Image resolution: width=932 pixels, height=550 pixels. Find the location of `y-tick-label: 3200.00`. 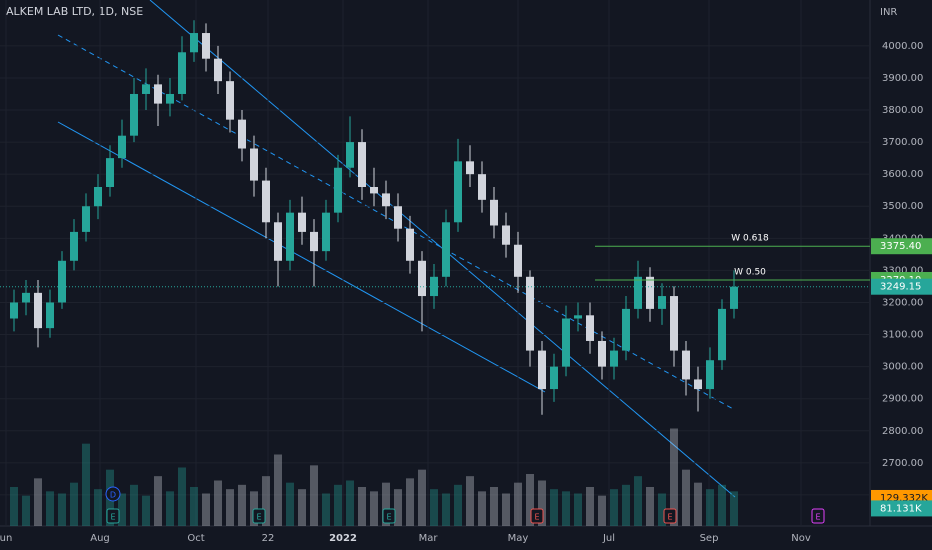

y-tick-label: 3200.00 is located at coordinates (902, 302).